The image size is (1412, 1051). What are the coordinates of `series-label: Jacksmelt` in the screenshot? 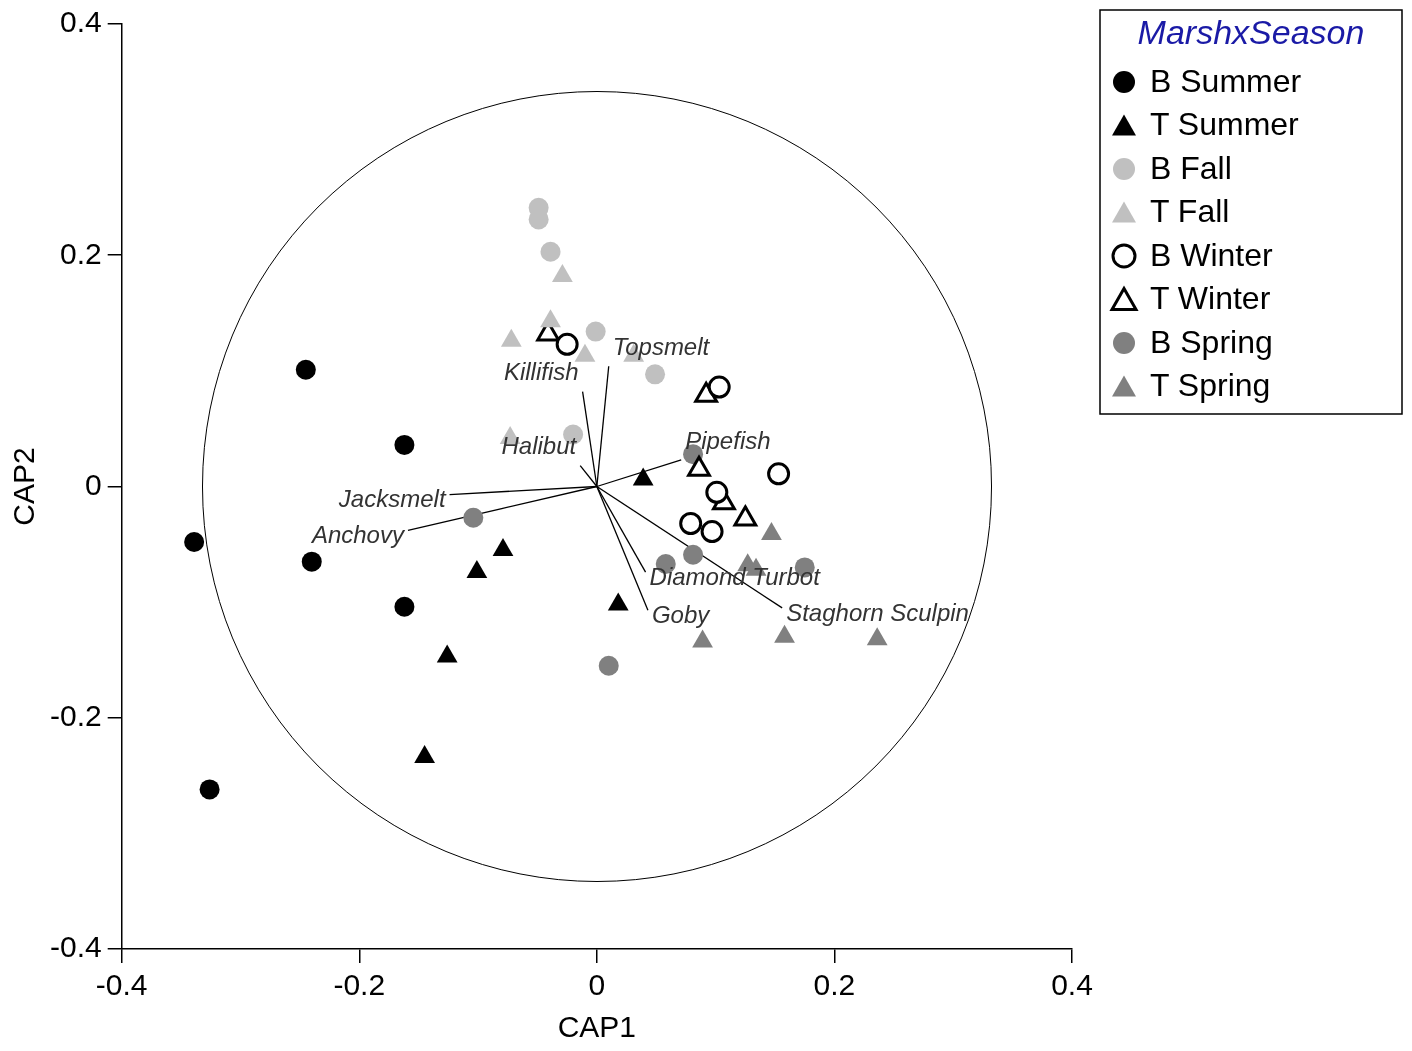 It's located at (392, 499).